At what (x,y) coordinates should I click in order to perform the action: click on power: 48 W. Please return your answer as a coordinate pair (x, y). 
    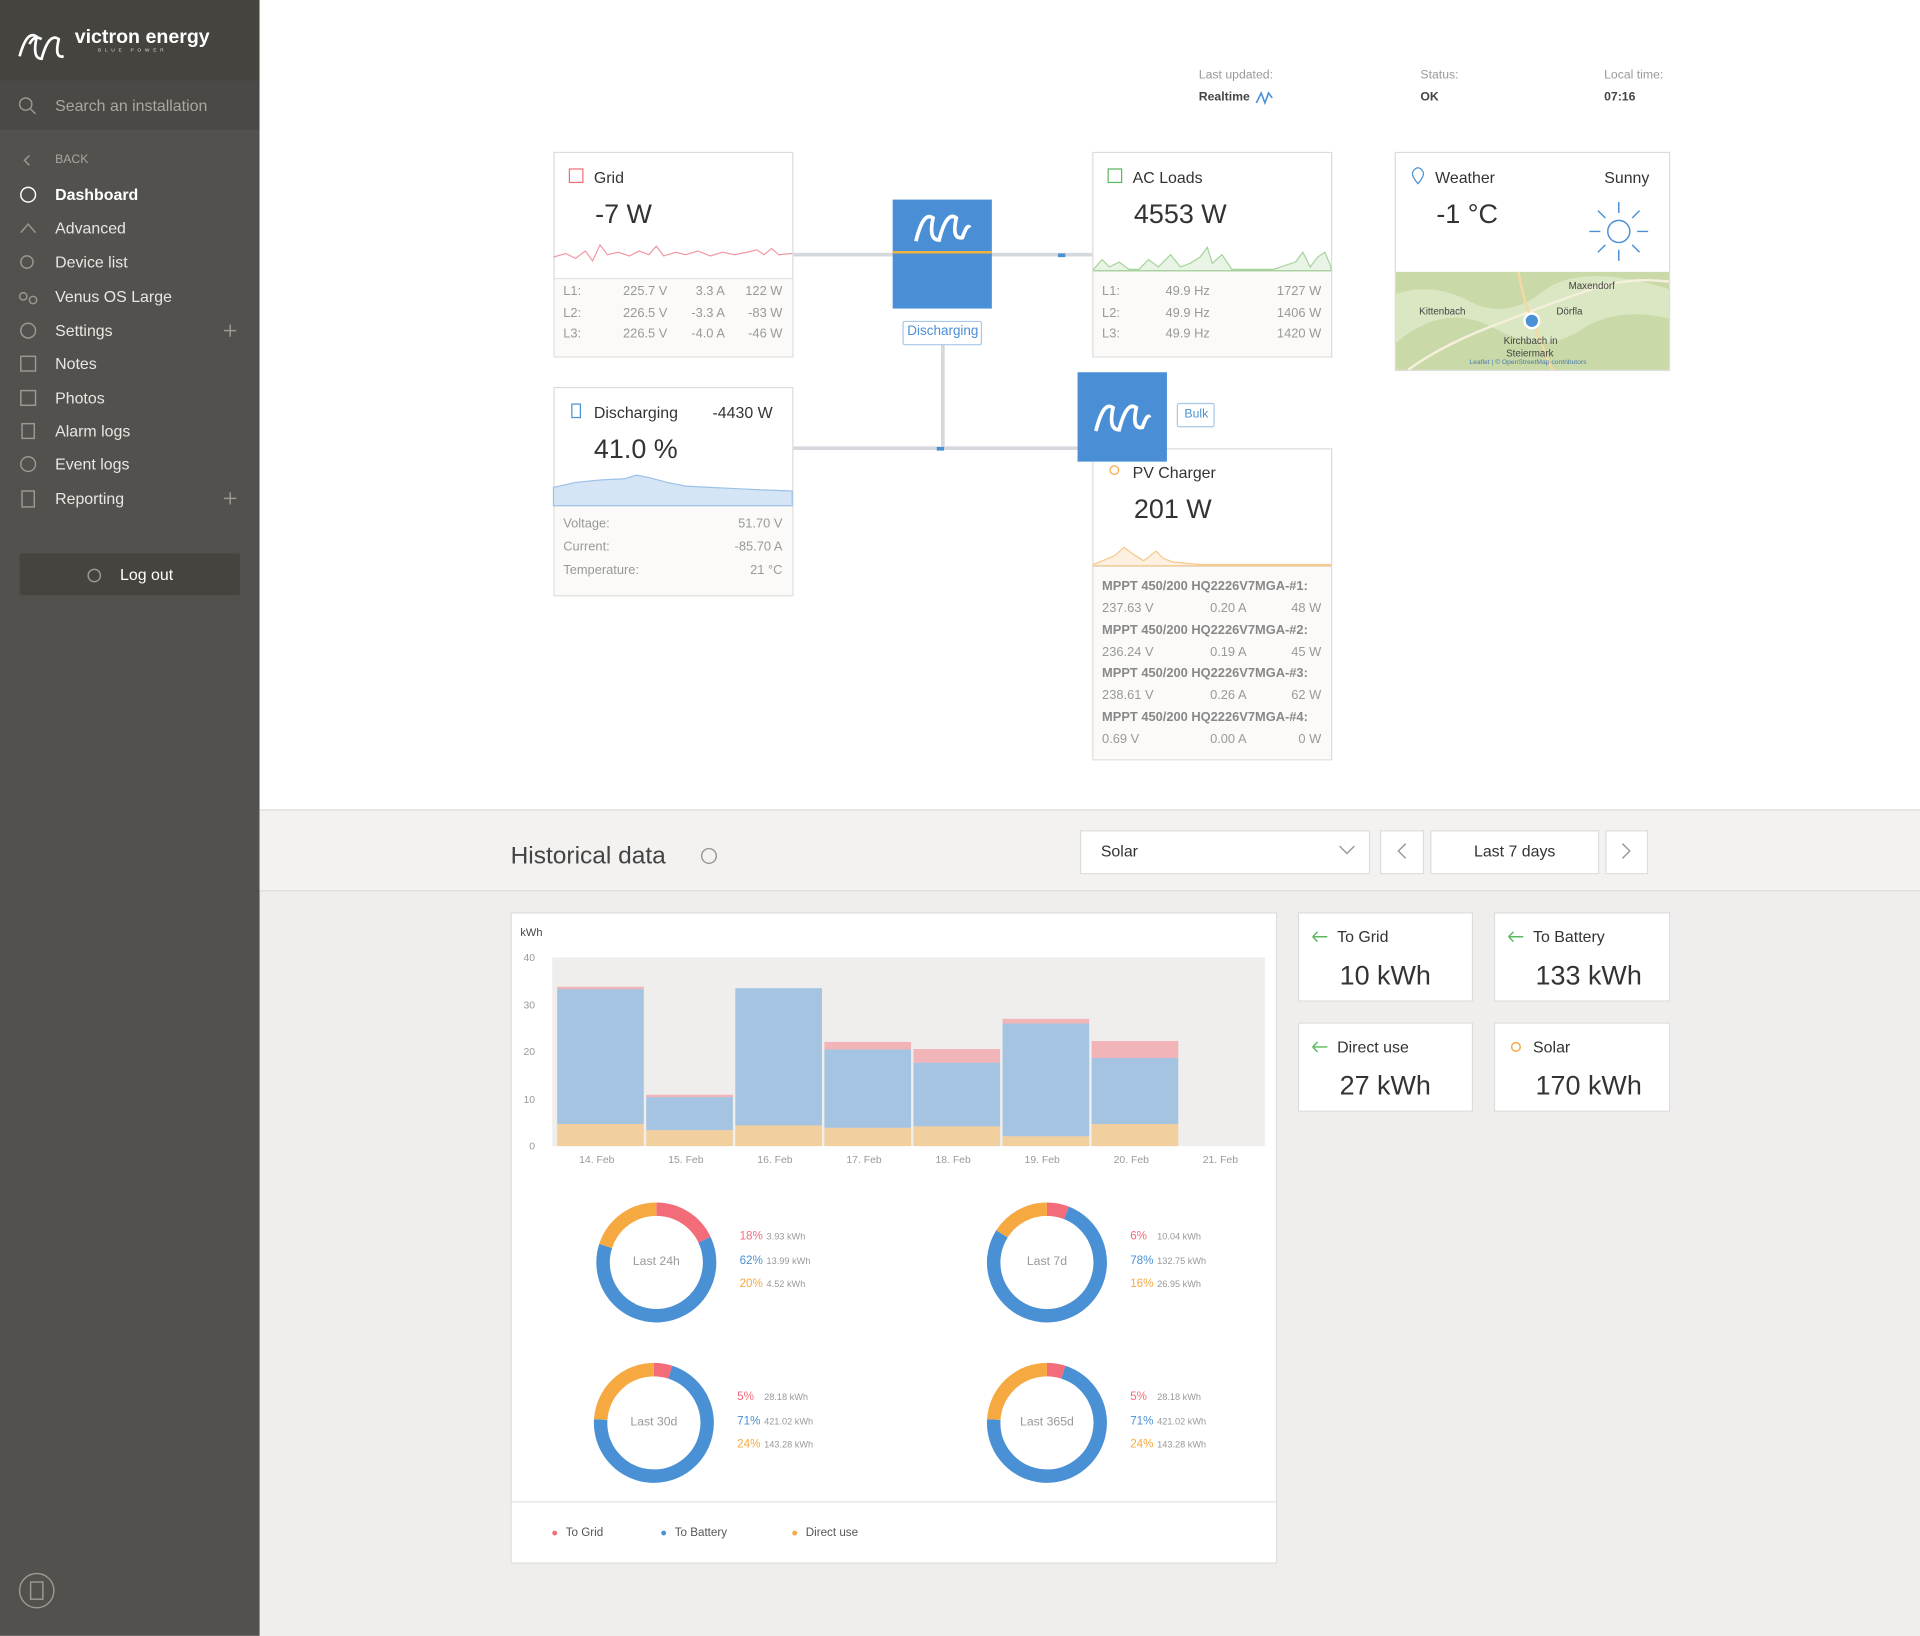
    Looking at the image, I should click on (1306, 608).